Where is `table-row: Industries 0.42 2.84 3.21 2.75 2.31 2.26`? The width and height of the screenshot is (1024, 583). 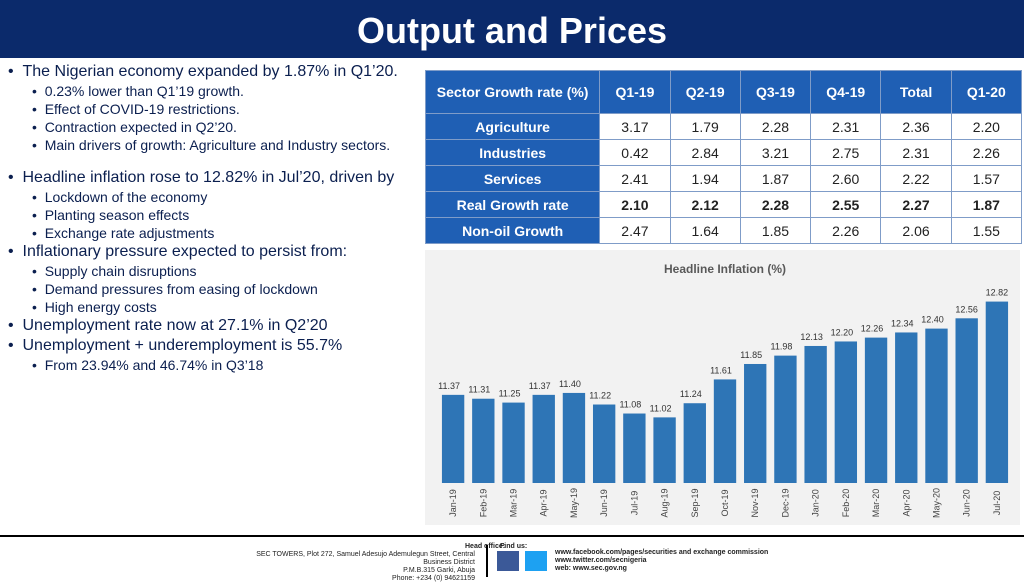 table-row: Industries 0.42 2.84 3.21 2.75 2.31 2.26 is located at coordinates (723, 152).